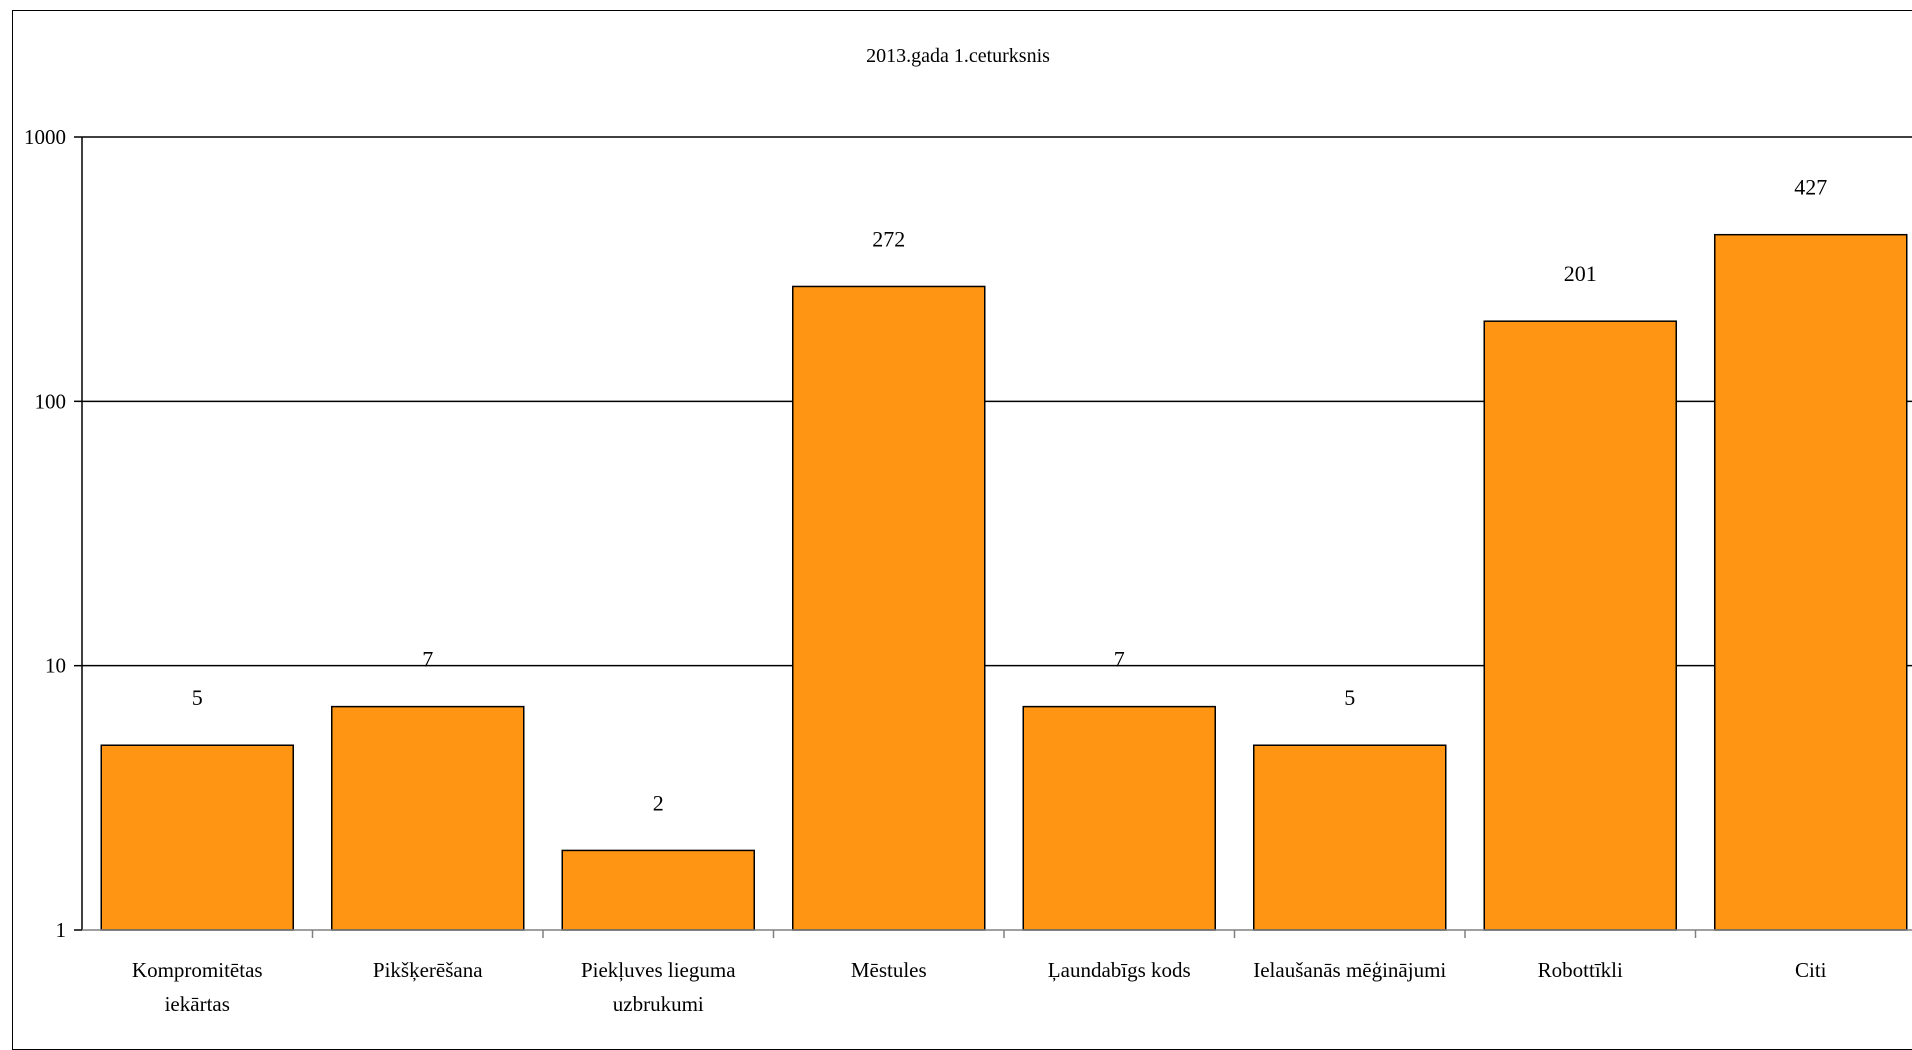 The image size is (1912, 1050). Describe the element at coordinates (45, 137) in the screenshot. I see `y-tick-label-1000: 1000` at that location.